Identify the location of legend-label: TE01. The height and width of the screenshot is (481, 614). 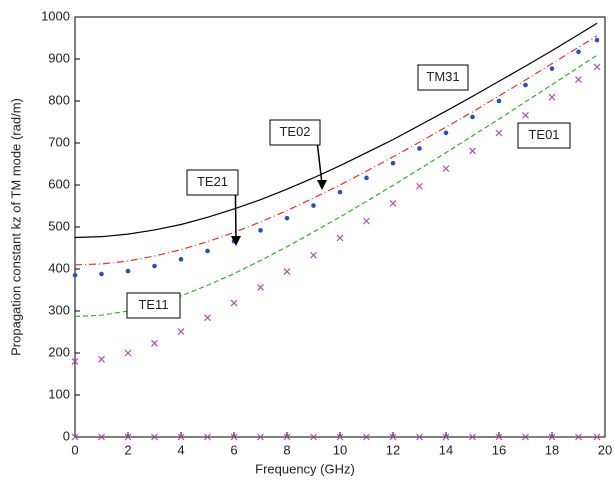
(543, 134).